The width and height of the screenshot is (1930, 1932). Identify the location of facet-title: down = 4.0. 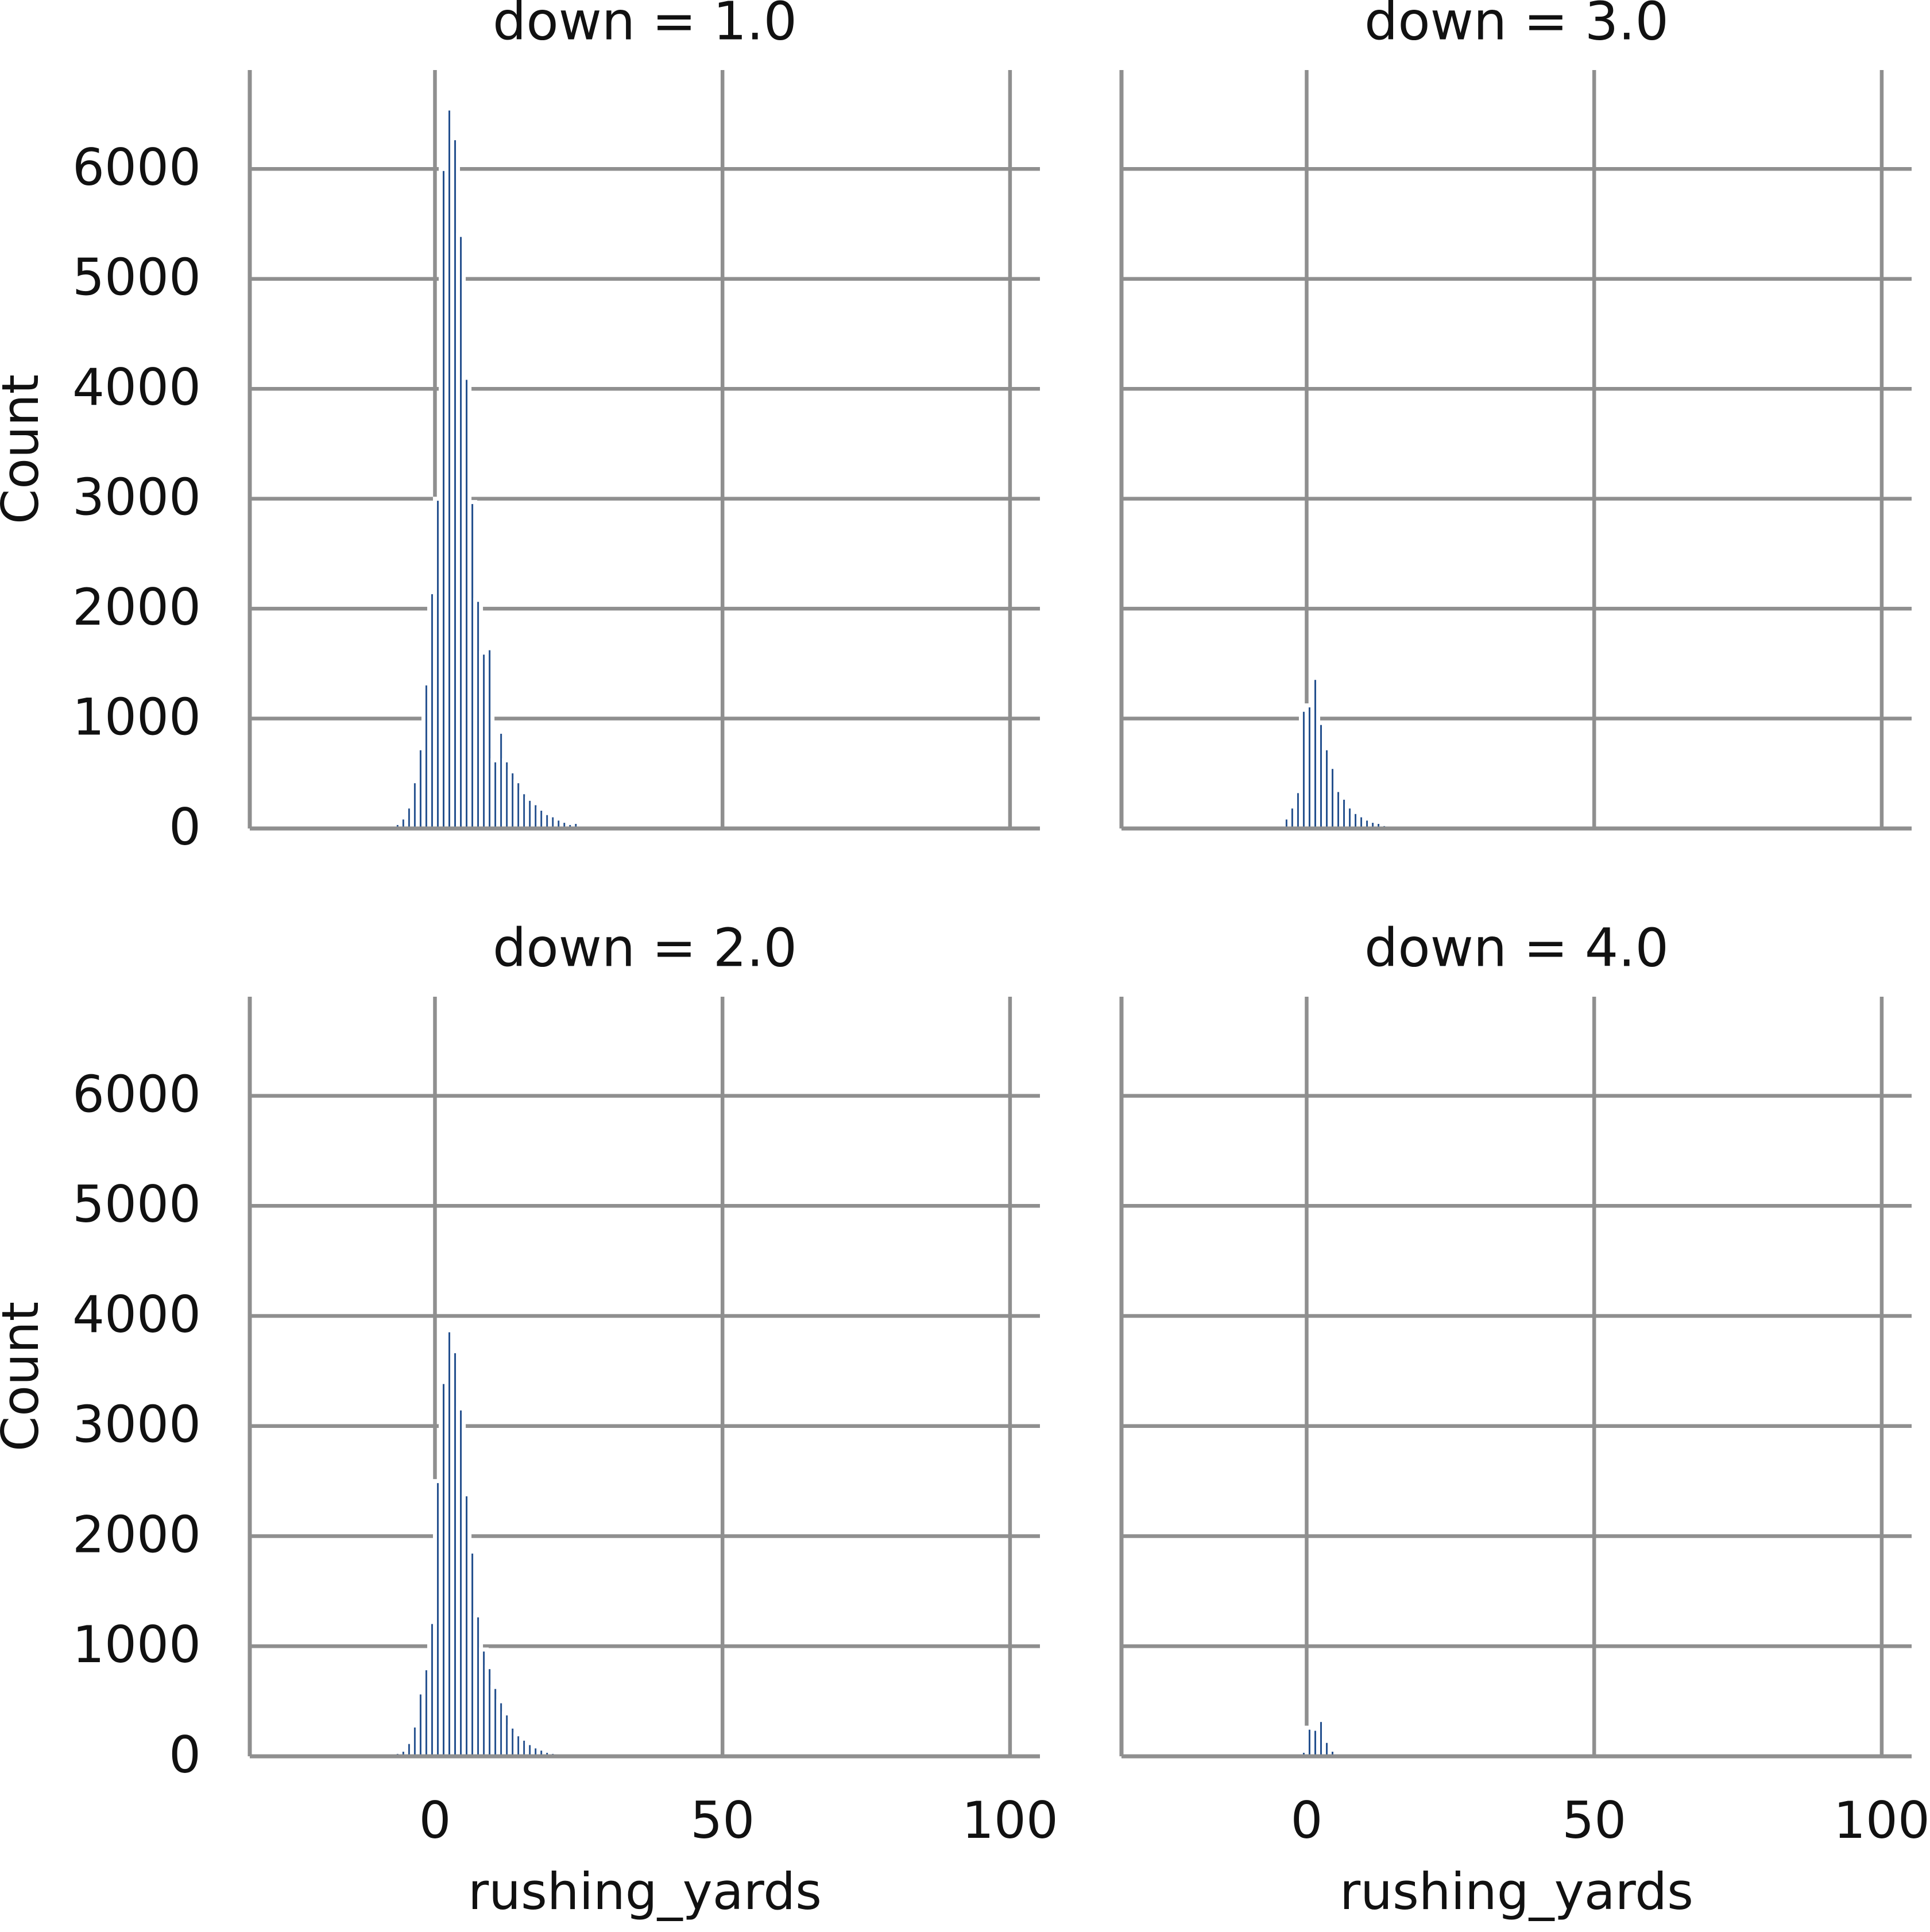
(1516, 947).